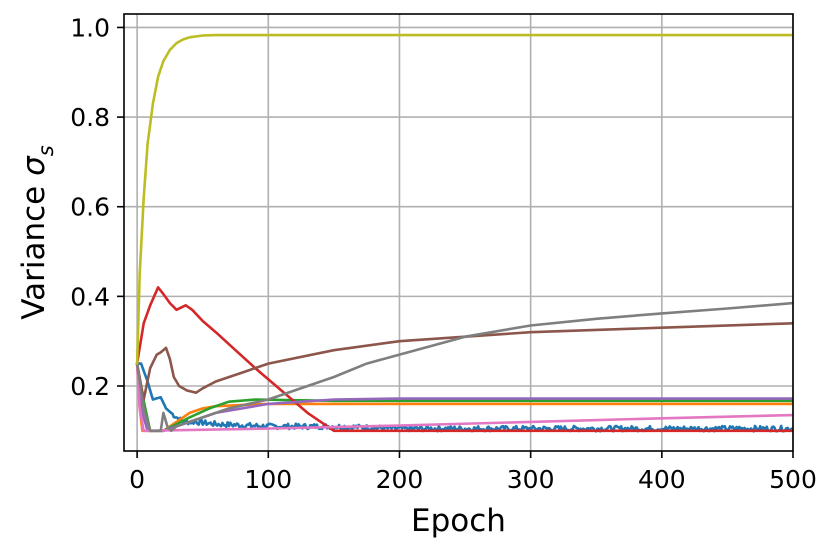 Image resolution: width=838 pixels, height=550 pixels. What do you see at coordinates (90, 207) in the screenshot?
I see `y-tick-label: 0.6` at bounding box center [90, 207].